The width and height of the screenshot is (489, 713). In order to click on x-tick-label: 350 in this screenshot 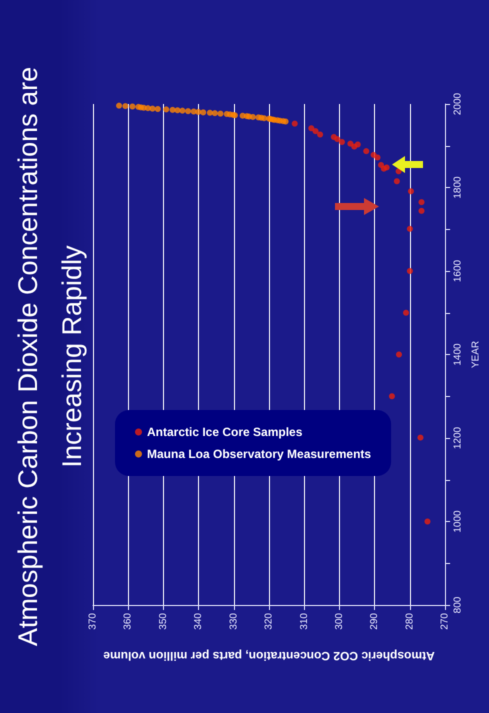, I will do `click(163, 621)`.